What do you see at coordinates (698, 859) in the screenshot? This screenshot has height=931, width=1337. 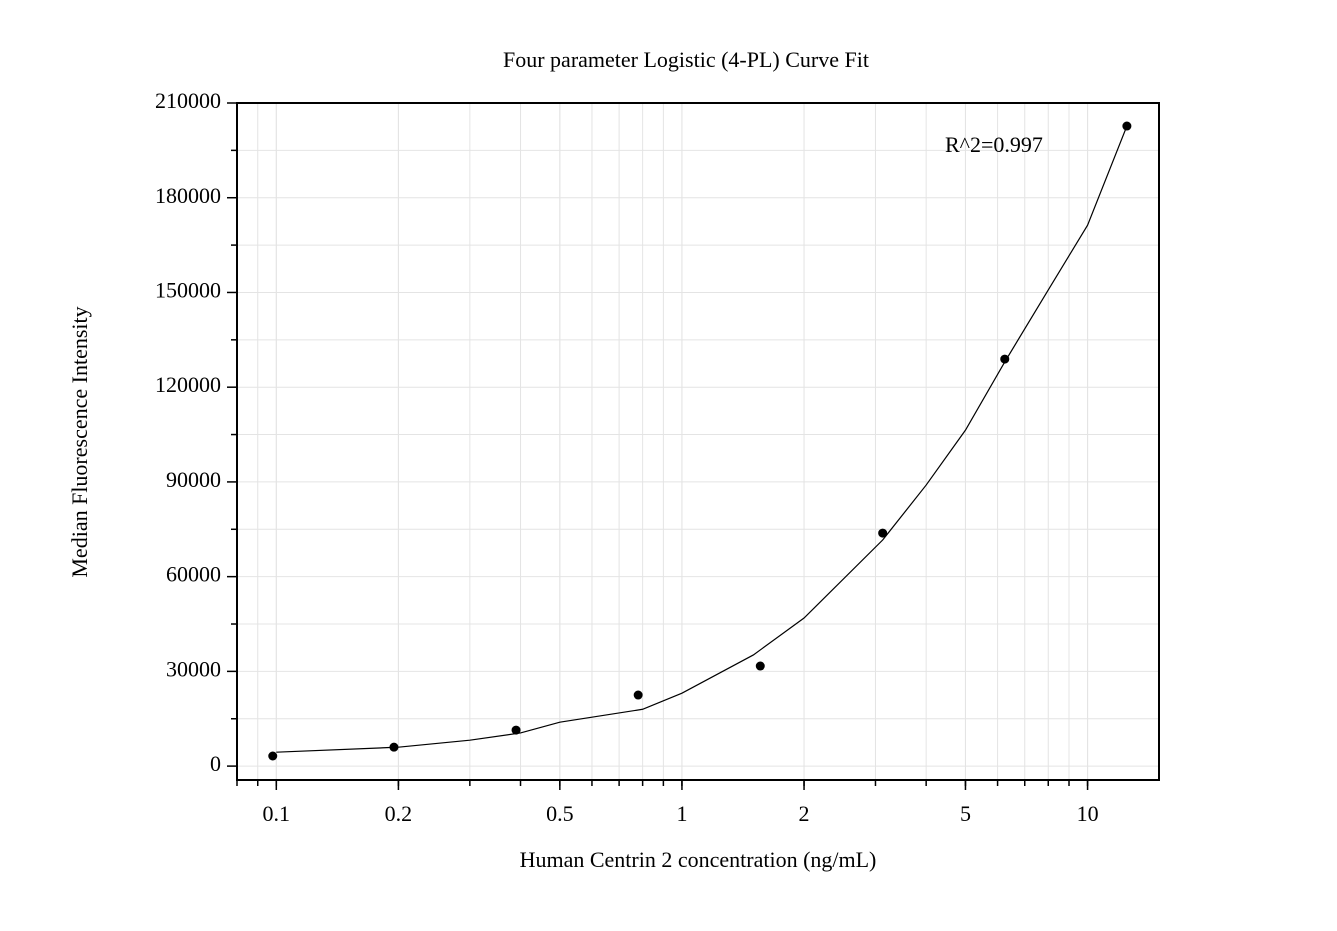 I see `x-axis-label: Human Centrin 2 concentration (ng/mL)` at bounding box center [698, 859].